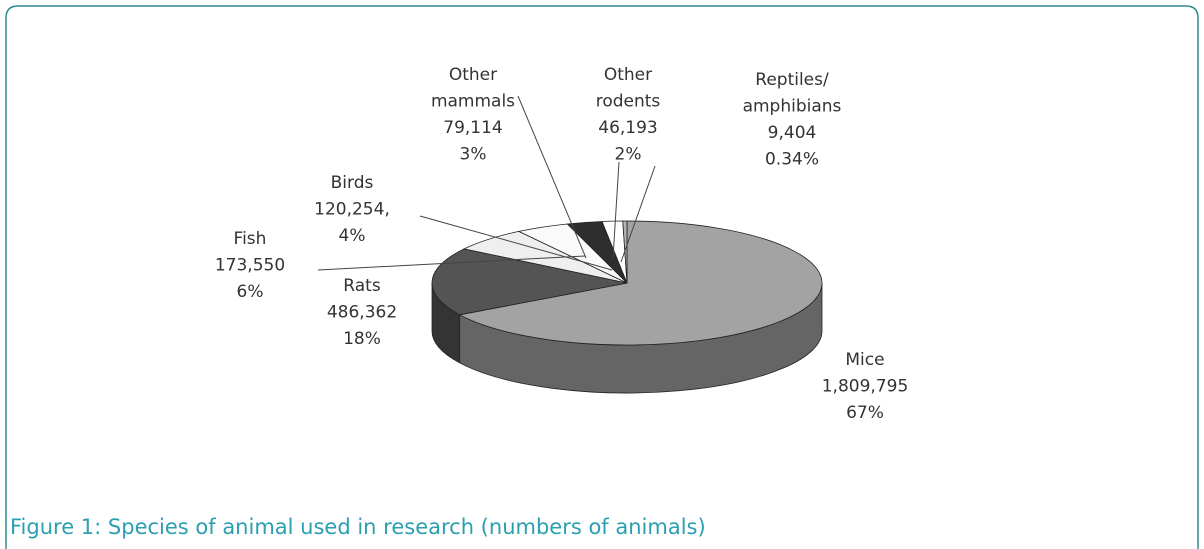  I want to click on category-line: rodents, so click(628, 102).